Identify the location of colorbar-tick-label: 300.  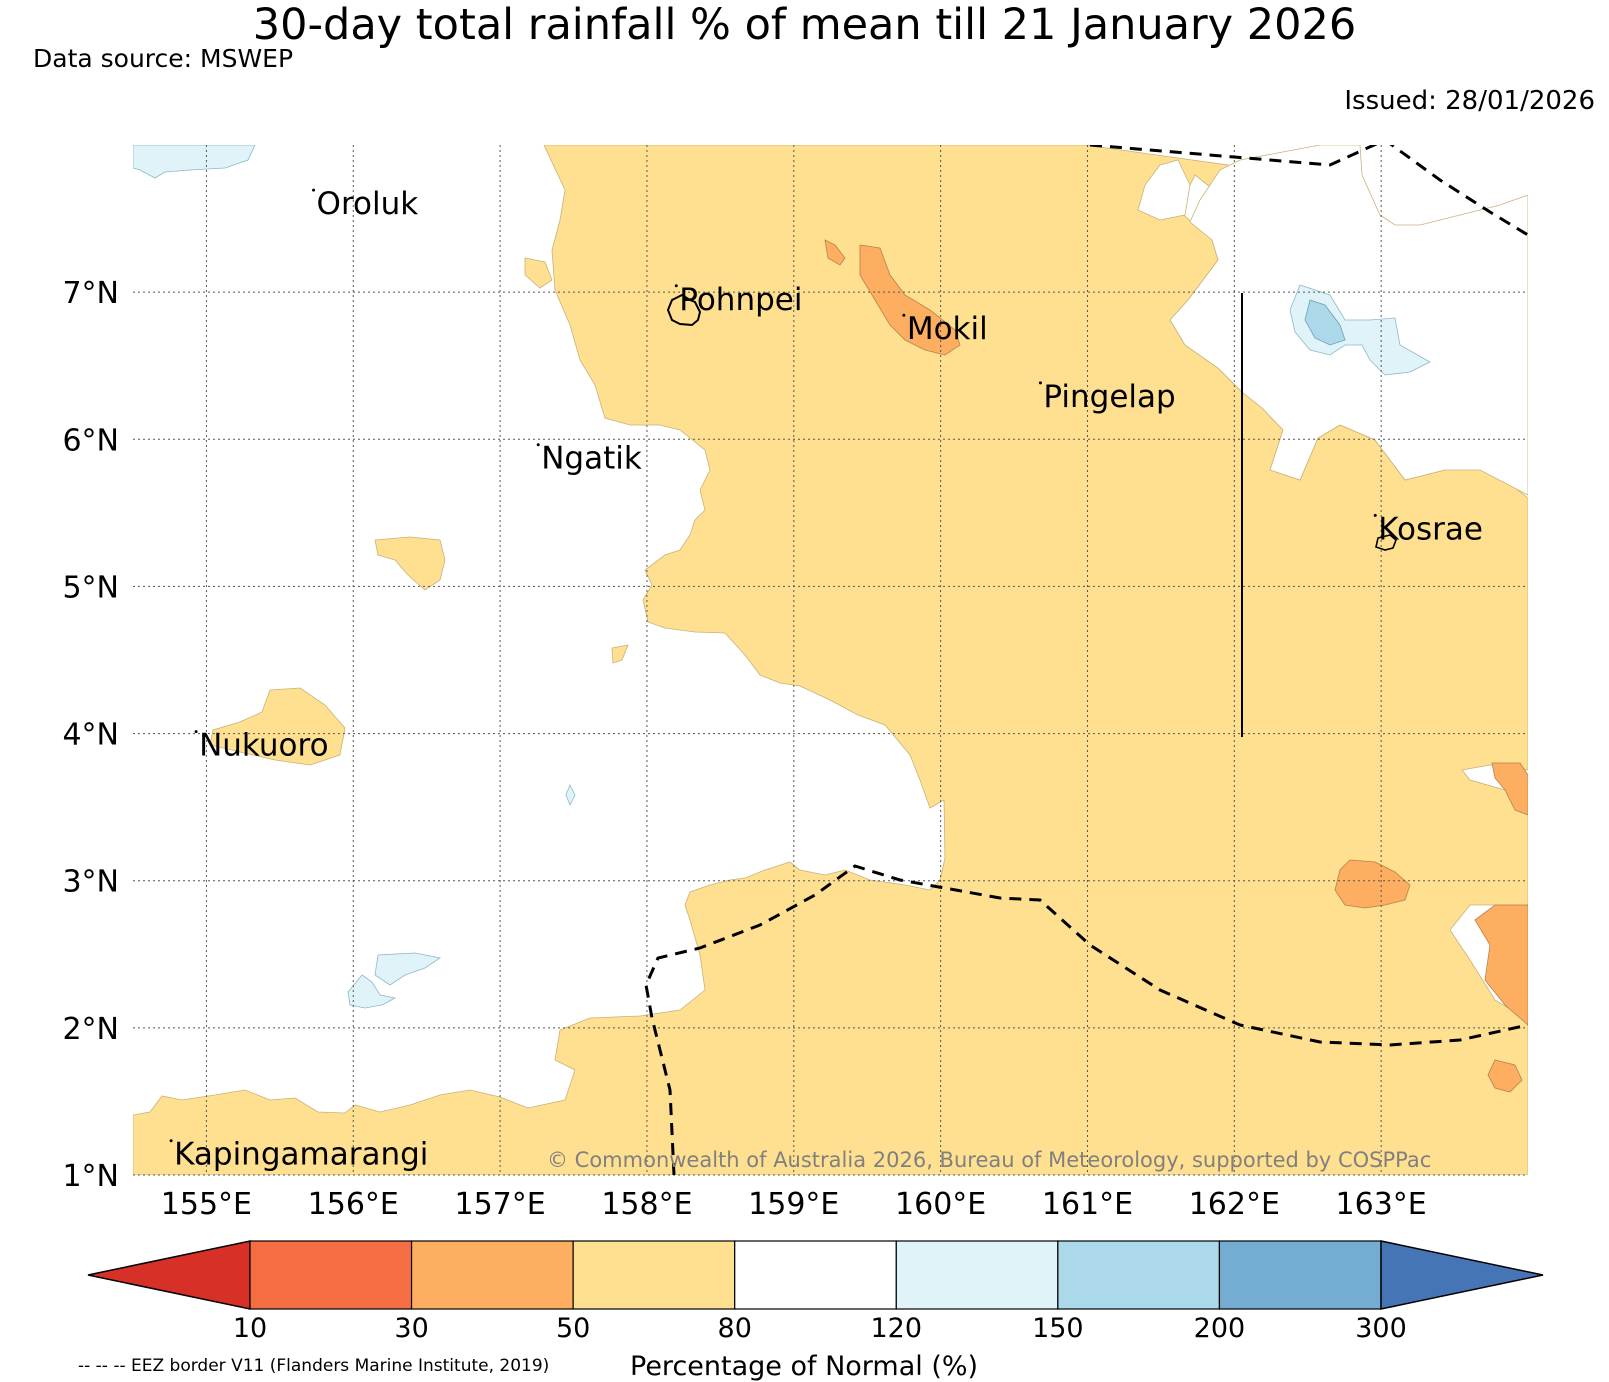
(1381, 1328).